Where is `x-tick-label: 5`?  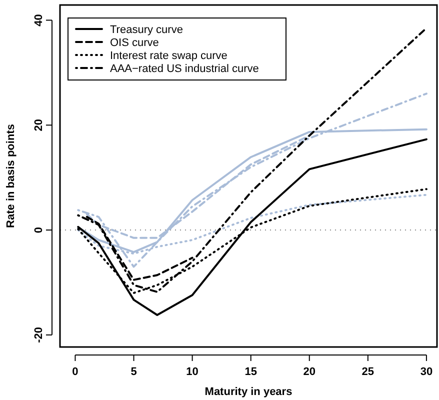 x-tick-label: 5 is located at coordinates (133, 372).